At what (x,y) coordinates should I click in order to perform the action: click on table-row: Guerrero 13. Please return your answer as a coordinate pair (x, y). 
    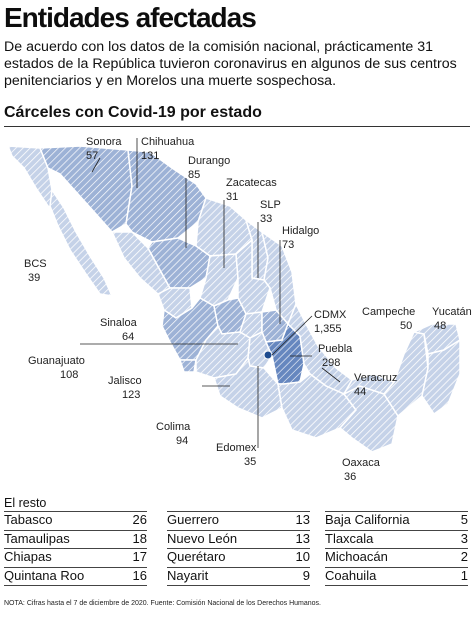
    Looking at the image, I should click on (238, 520).